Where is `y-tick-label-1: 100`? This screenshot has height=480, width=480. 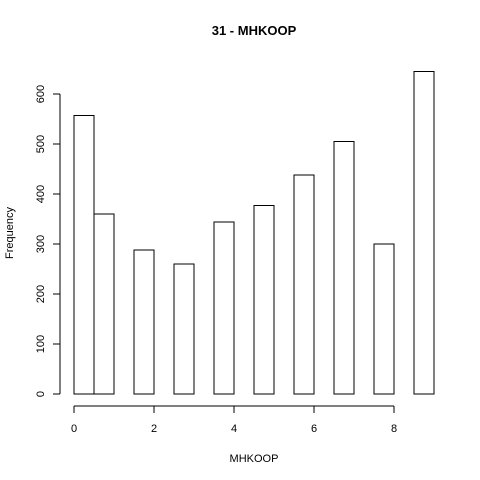
y-tick-label-1: 100 is located at coordinates (41, 344).